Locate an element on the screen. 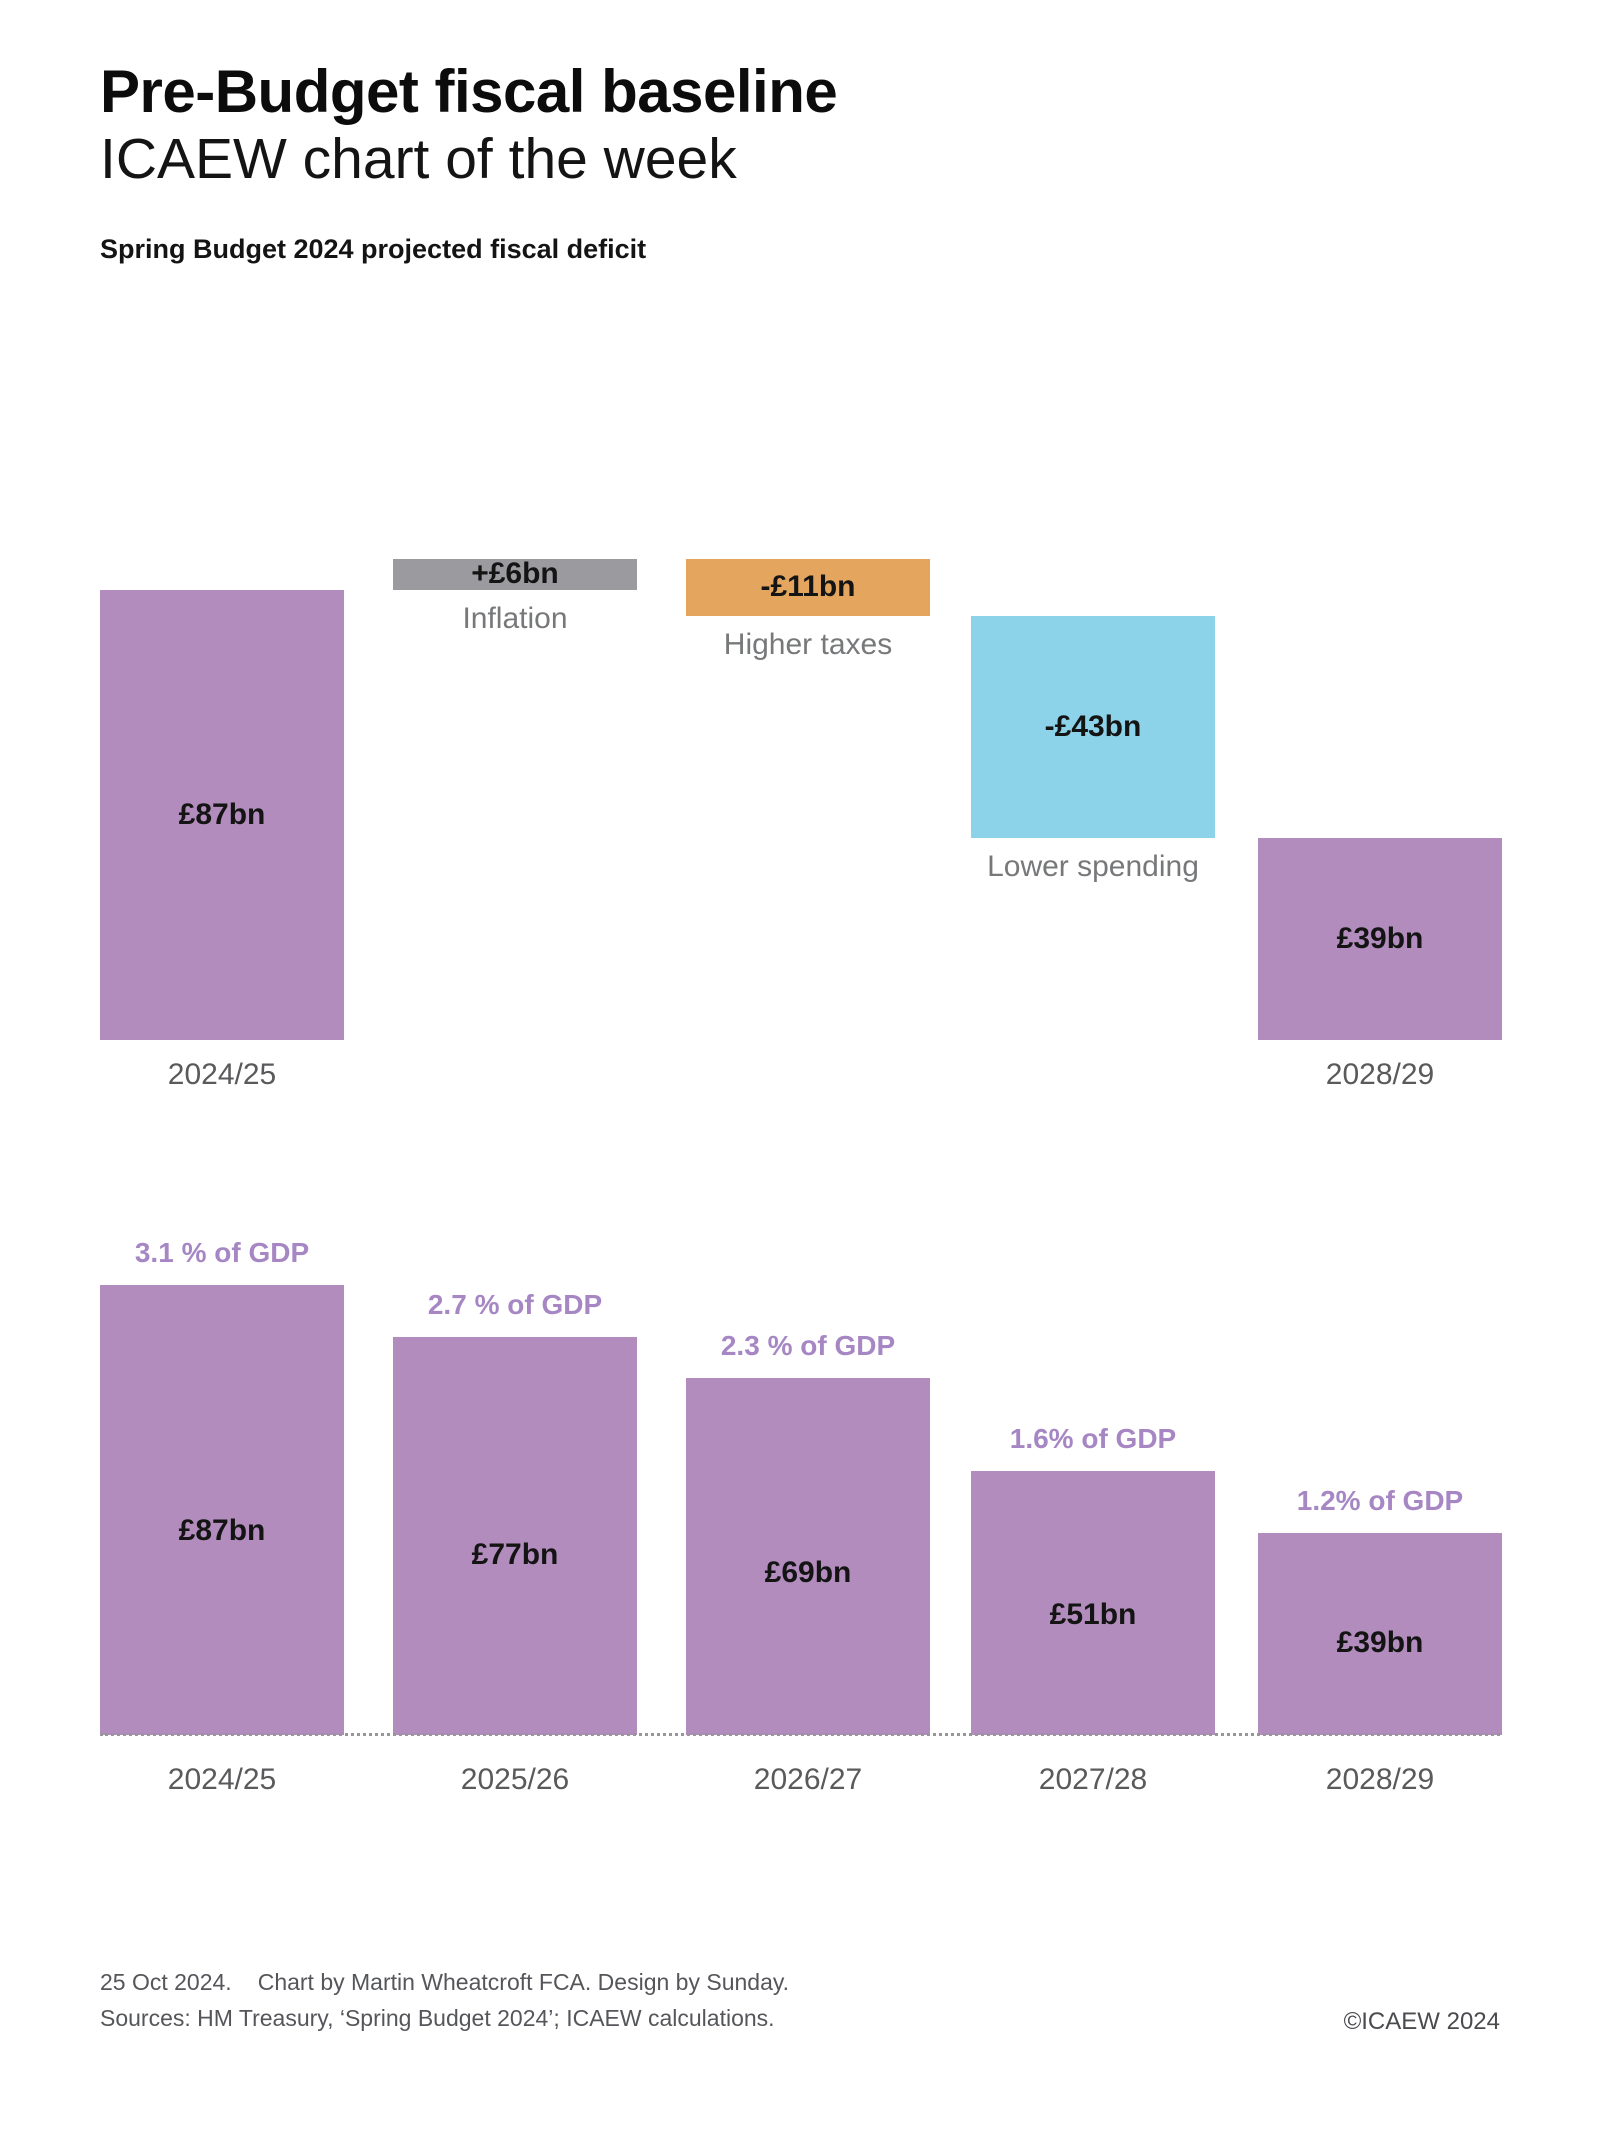  axis-label-2025-26: 2025/26 is located at coordinates (515, 1779).